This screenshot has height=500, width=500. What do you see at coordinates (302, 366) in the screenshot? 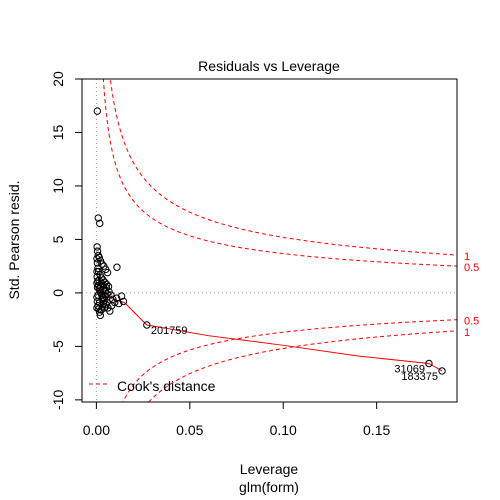
I see `cooks-contour-lower` at bounding box center [302, 366].